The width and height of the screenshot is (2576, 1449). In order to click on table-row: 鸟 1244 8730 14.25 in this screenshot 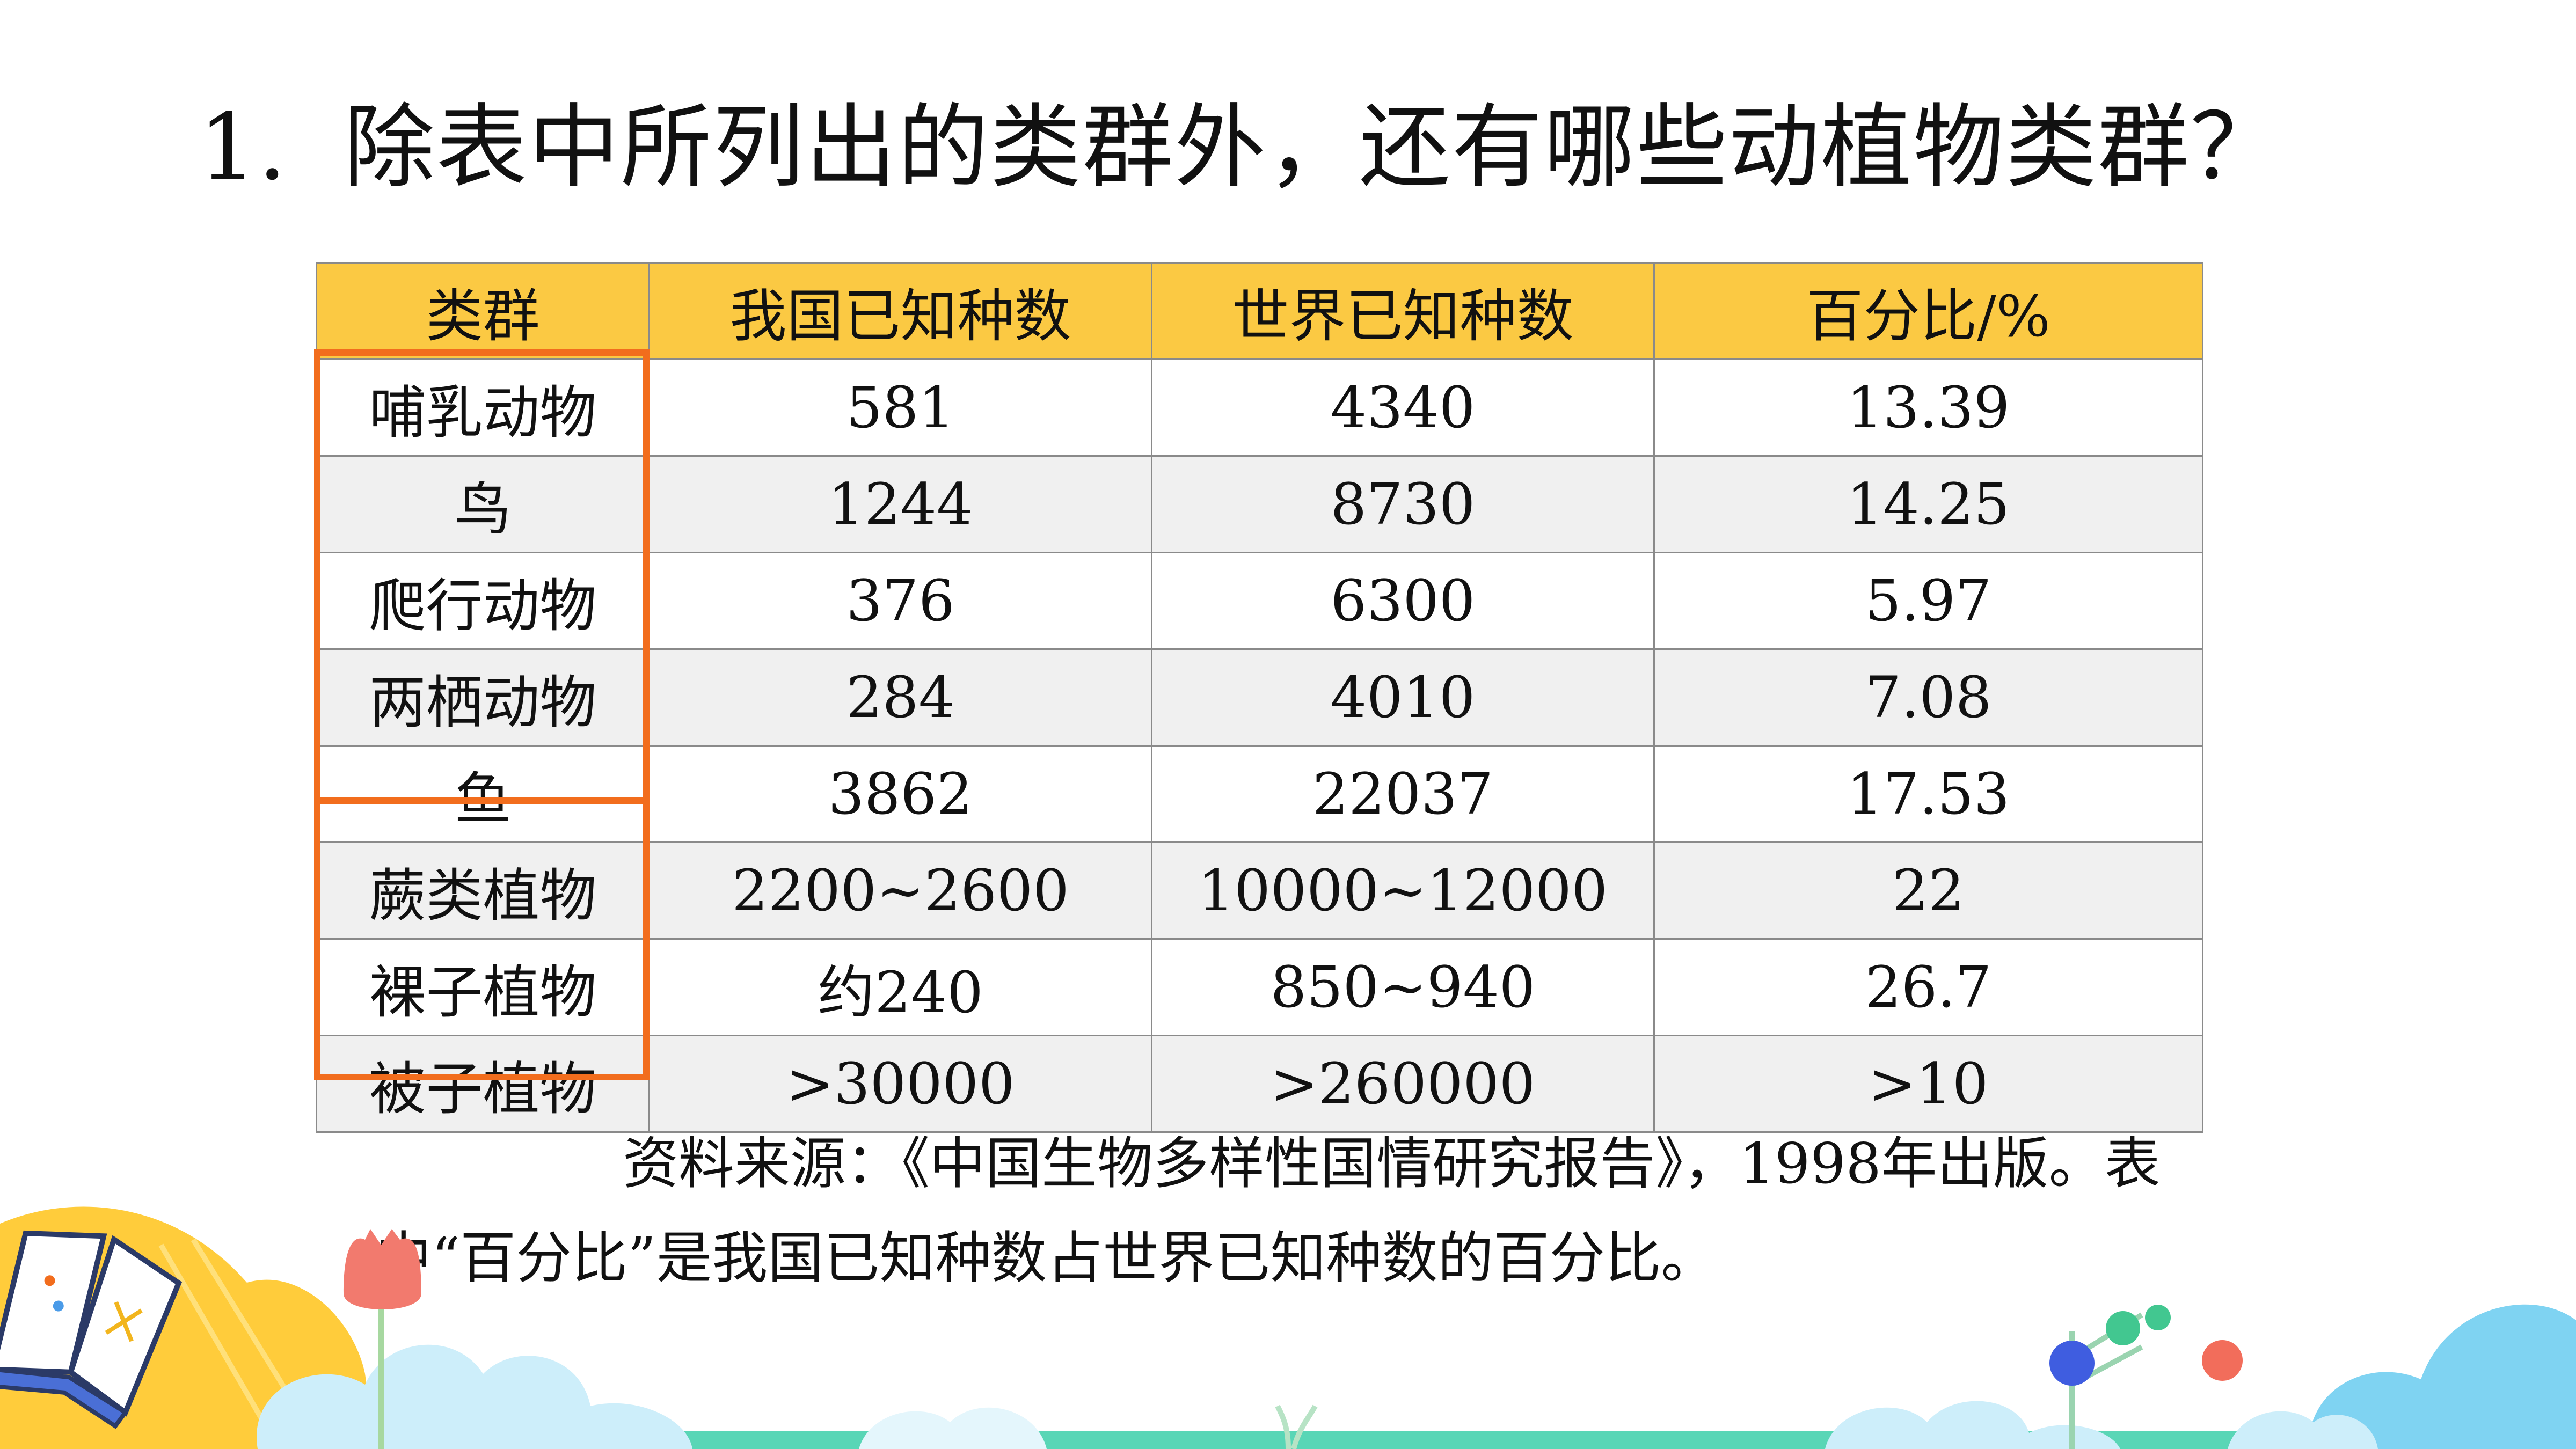, I will do `click(1259, 504)`.